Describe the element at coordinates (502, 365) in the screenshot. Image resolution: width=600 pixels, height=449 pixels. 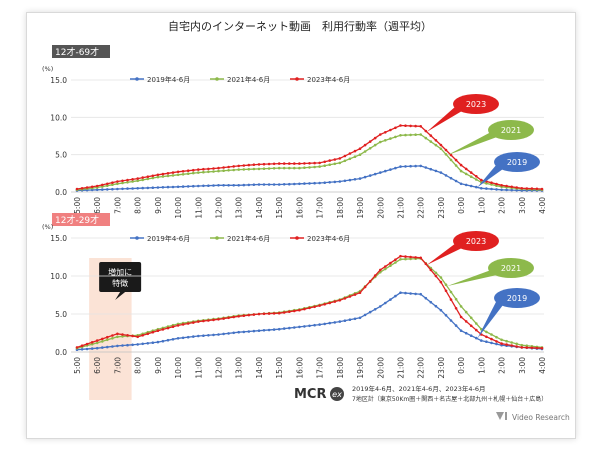
I see `x-tick-label: 2:00` at that location.